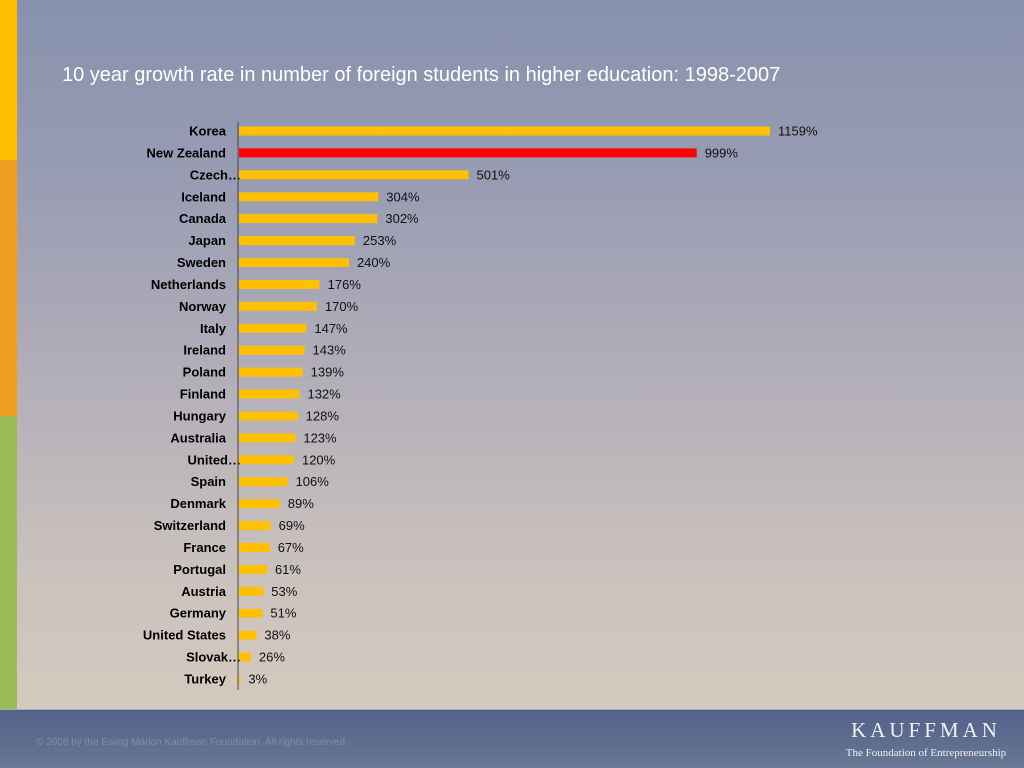 Image resolution: width=1024 pixels, height=768 pixels. What do you see at coordinates (328, 372) in the screenshot?
I see `data-label: 139%` at bounding box center [328, 372].